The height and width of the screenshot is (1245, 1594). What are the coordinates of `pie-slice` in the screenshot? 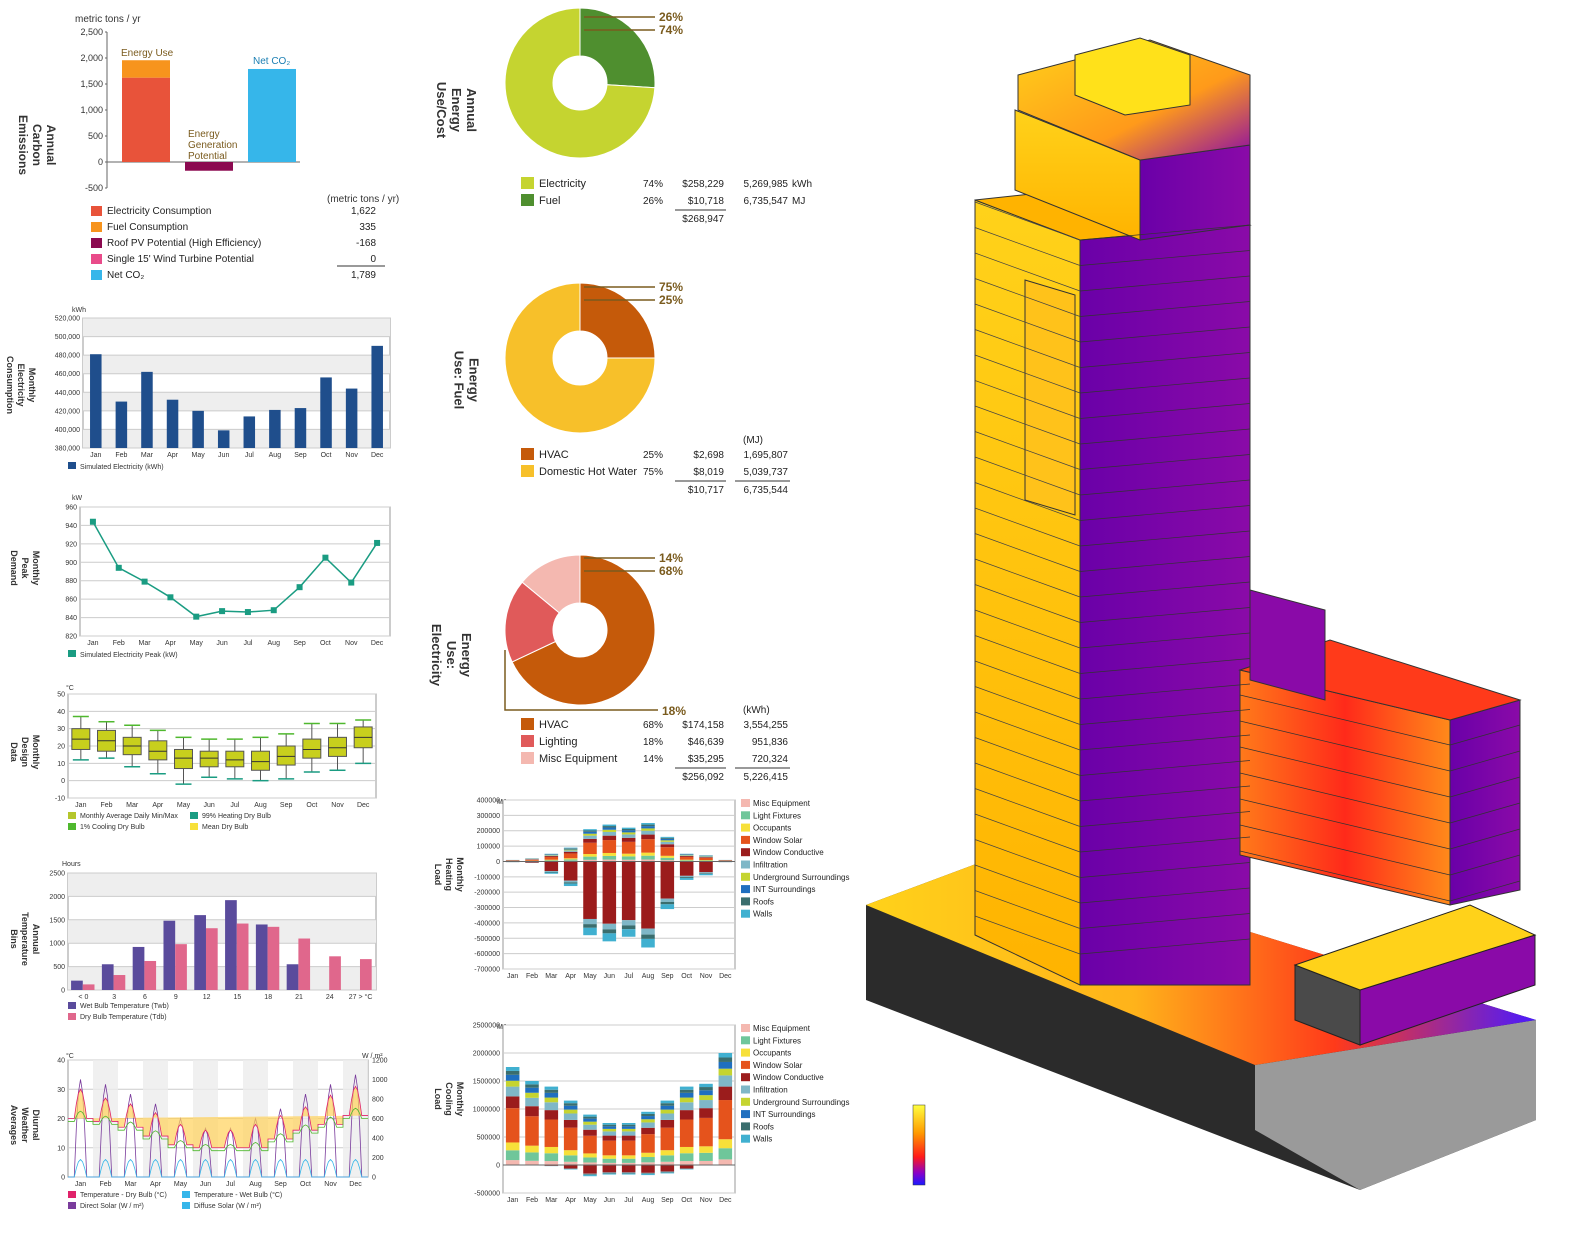 It's located at (617, 48).